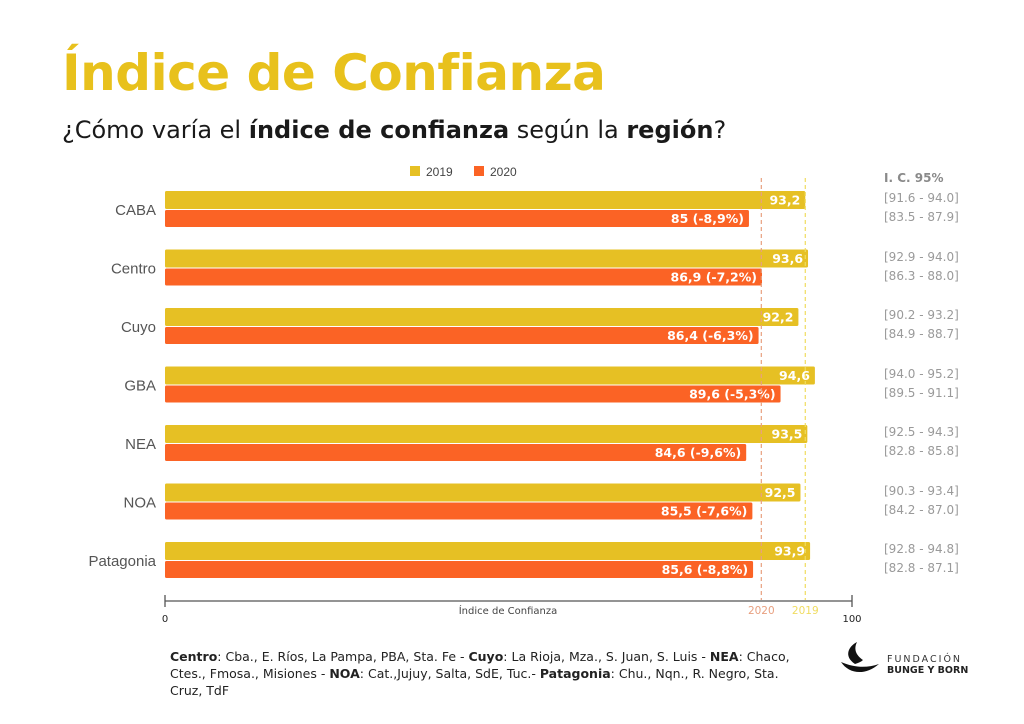 Image resolution: width=1024 pixels, height=724 pixels. Describe the element at coordinates (921, 334) in the screenshot. I see `ci-2020: [84.9 - 88.7]` at that location.